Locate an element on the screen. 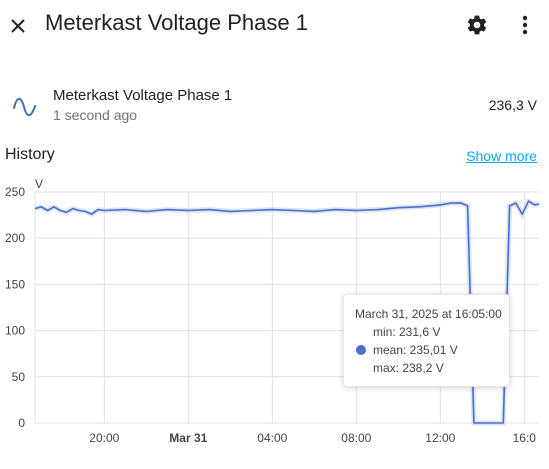  y-tick-label: 200 is located at coordinates (15, 238).